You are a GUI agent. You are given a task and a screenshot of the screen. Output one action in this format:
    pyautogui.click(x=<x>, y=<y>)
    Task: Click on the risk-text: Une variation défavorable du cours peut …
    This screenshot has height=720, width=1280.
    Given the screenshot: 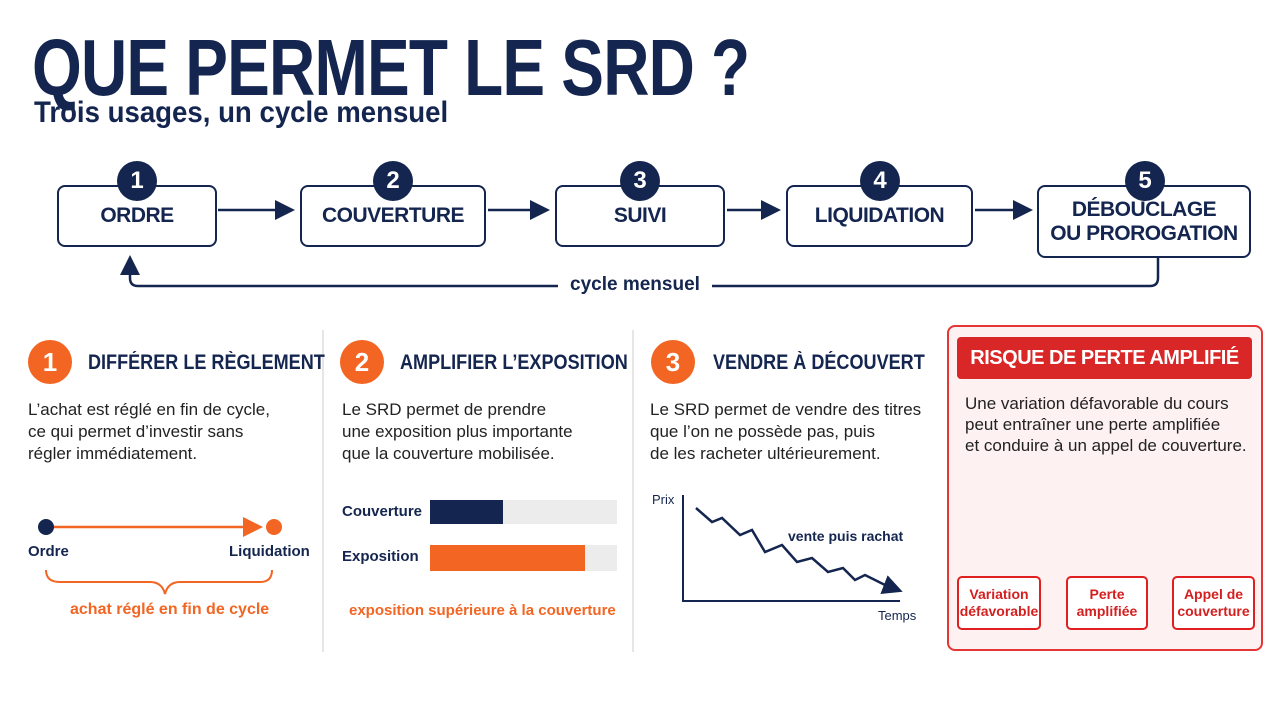 What is the action you would take?
    pyautogui.click(x=1106, y=424)
    